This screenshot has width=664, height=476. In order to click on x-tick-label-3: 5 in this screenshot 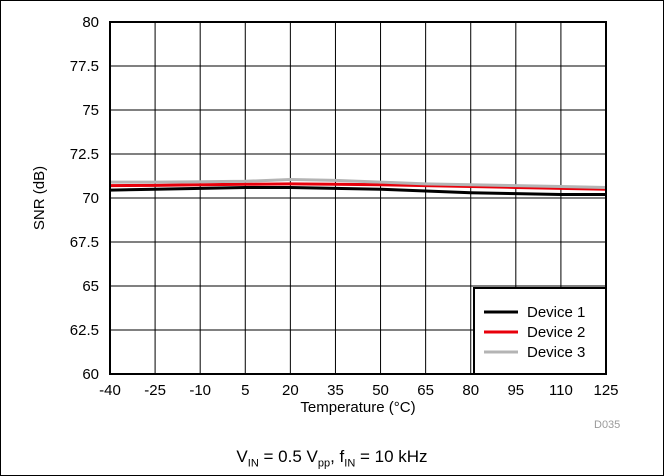, I will do `click(245, 390)`.